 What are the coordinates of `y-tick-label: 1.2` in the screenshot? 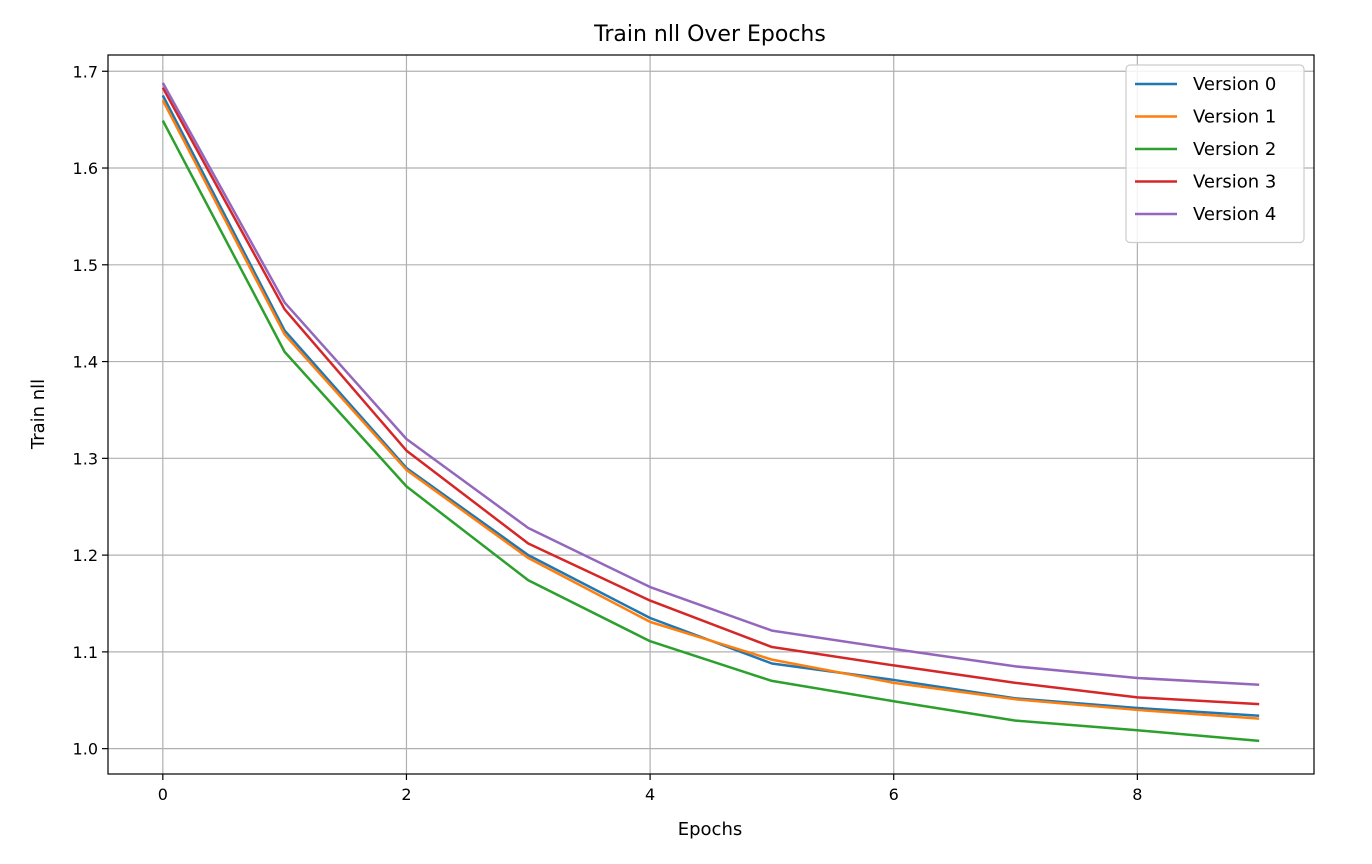 It's located at (85, 555).